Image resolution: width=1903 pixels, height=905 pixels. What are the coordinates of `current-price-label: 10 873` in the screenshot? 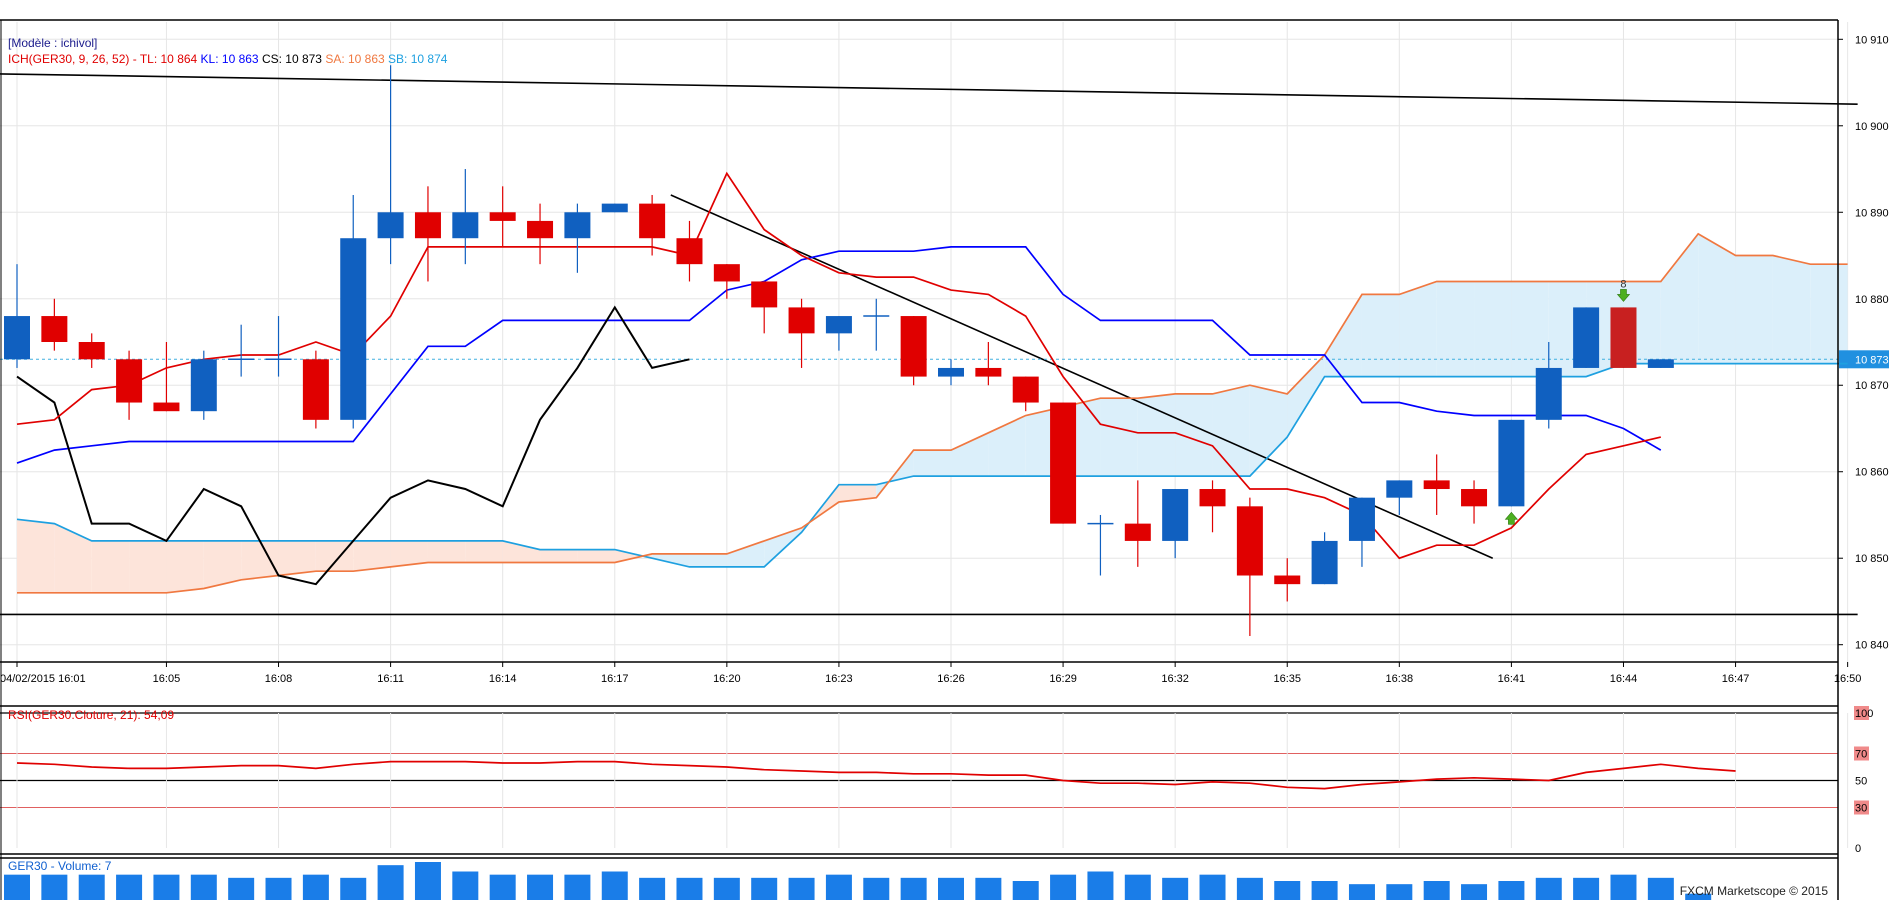 It's located at (1872, 360).